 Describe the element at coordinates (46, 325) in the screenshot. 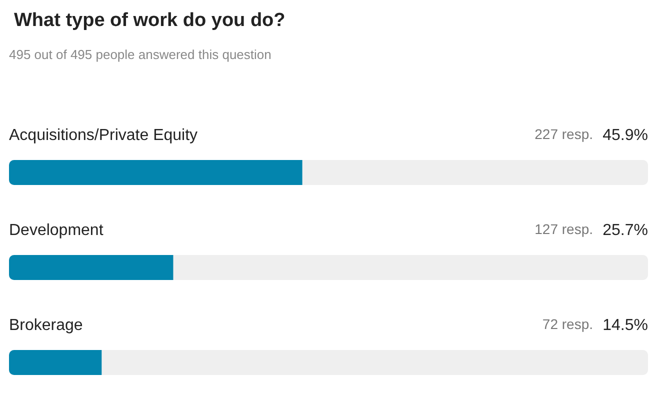

I see `y-tick-label: Brokerage` at that location.